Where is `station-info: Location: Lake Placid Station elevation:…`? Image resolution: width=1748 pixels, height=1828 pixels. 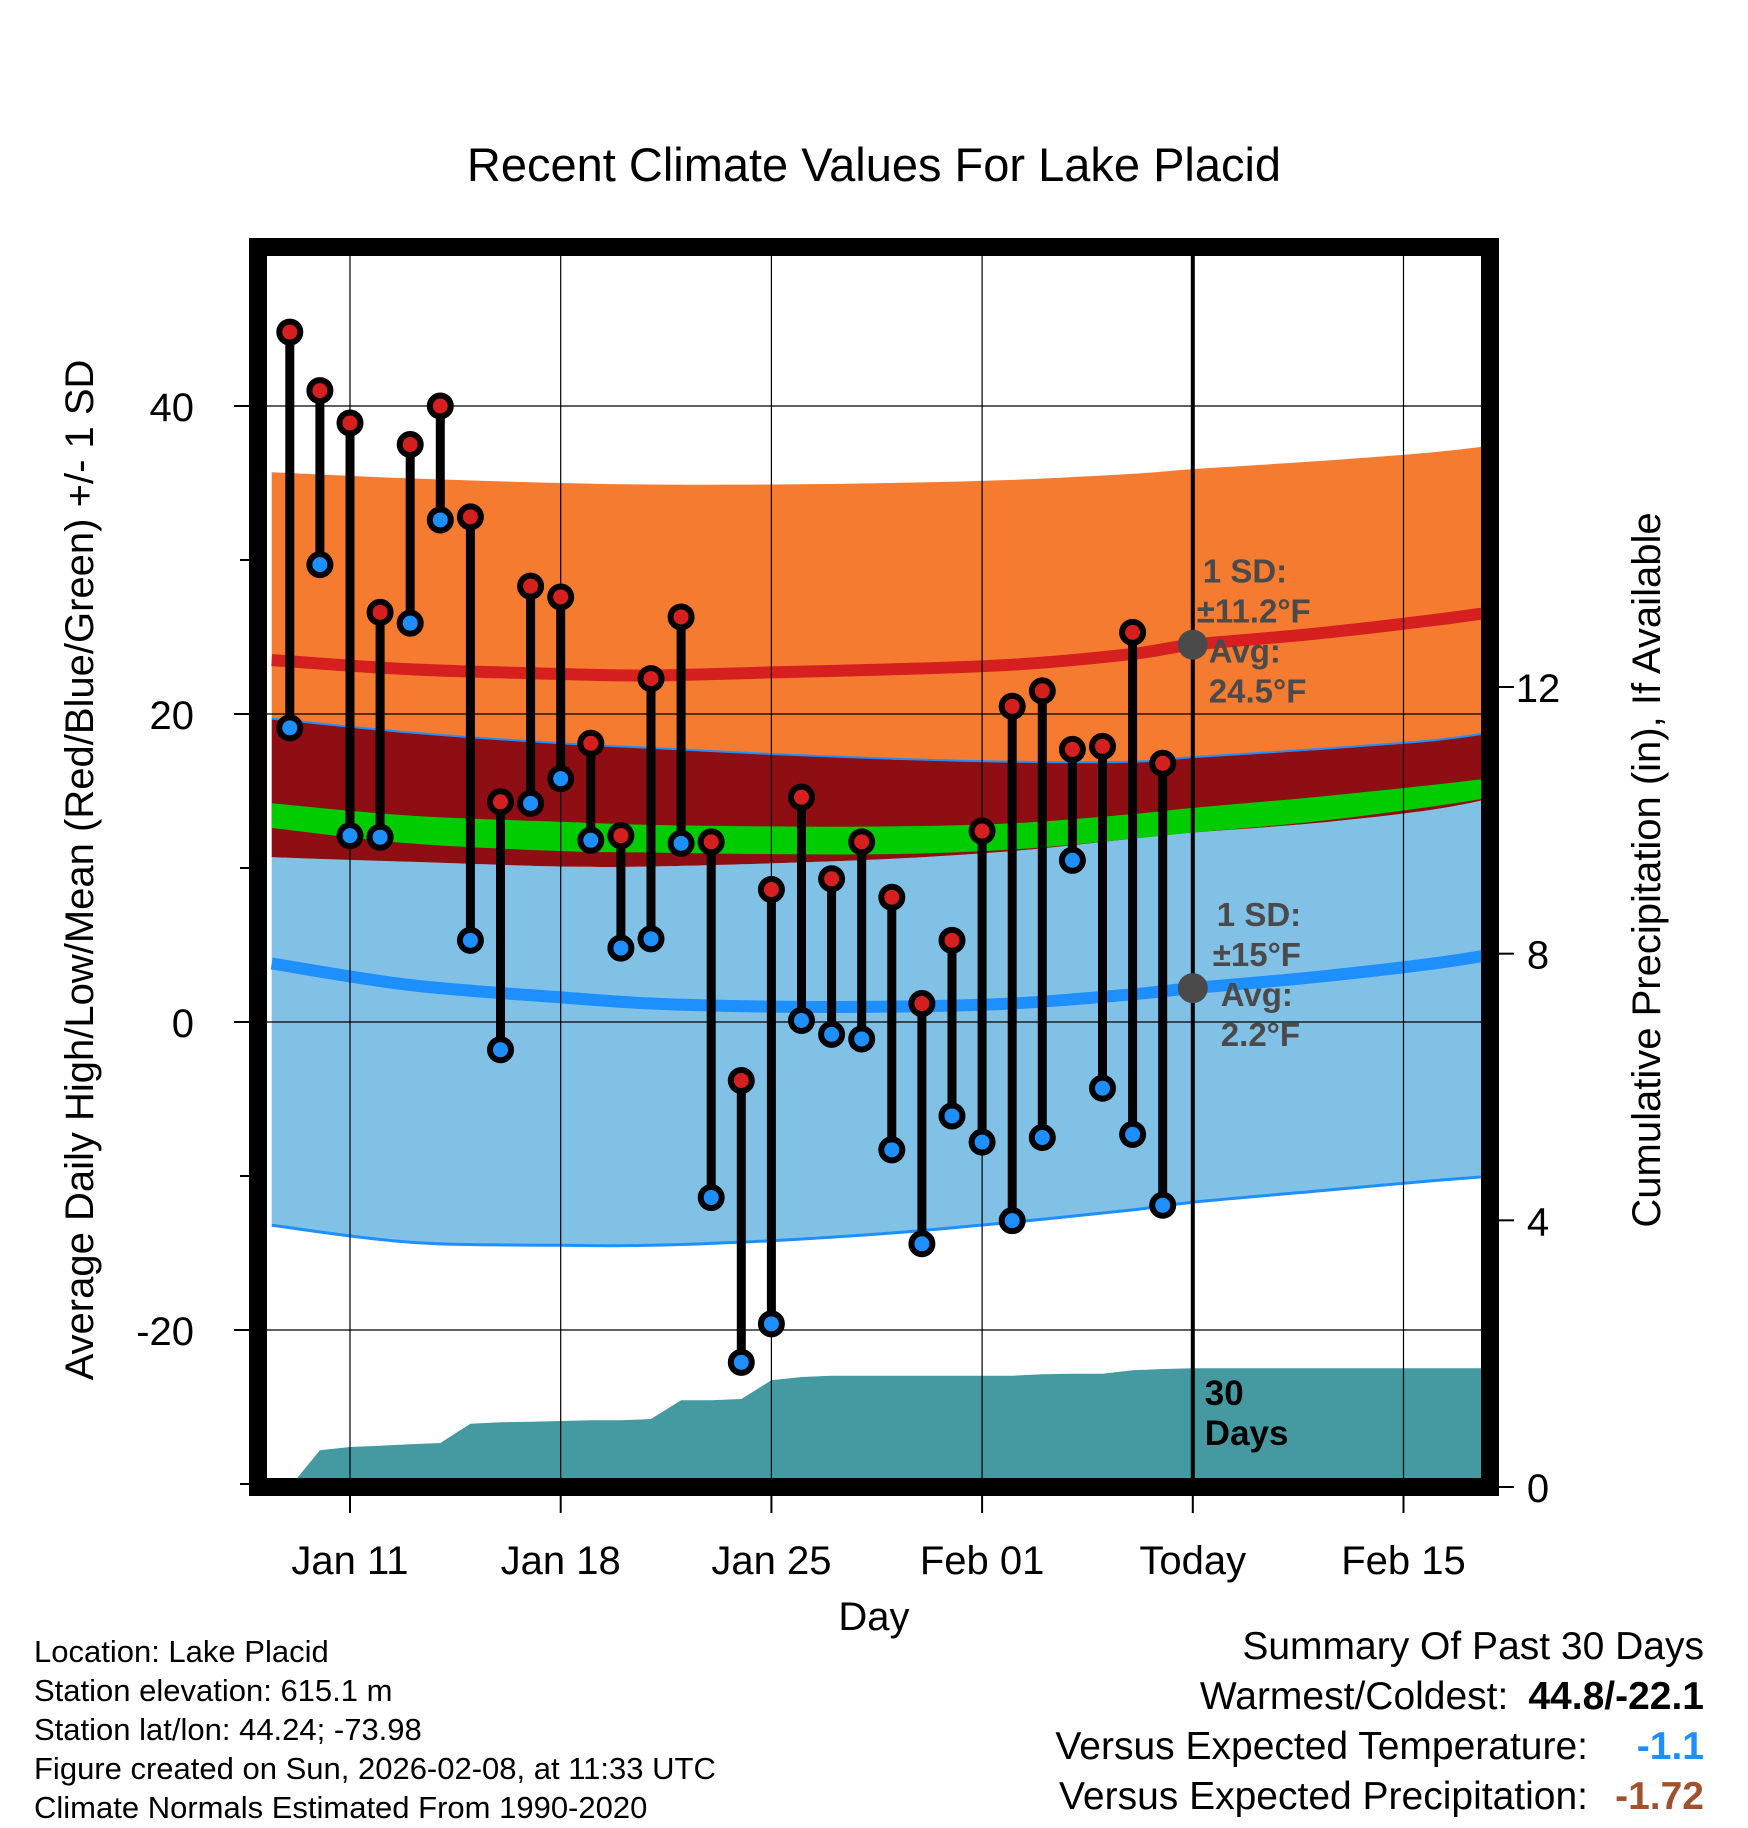 station-info: Location: Lake Placid Station elevation:… is located at coordinates (375, 1729).